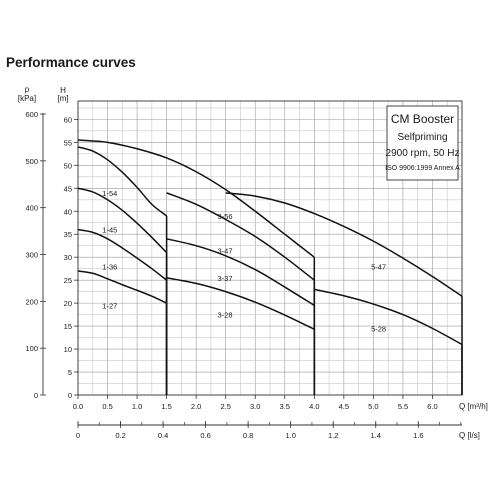 The width and height of the screenshot is (500, 500). Describe the element at coordinates (31, 301) in the screenshot. I see `p-tick-label: 200` at that location.